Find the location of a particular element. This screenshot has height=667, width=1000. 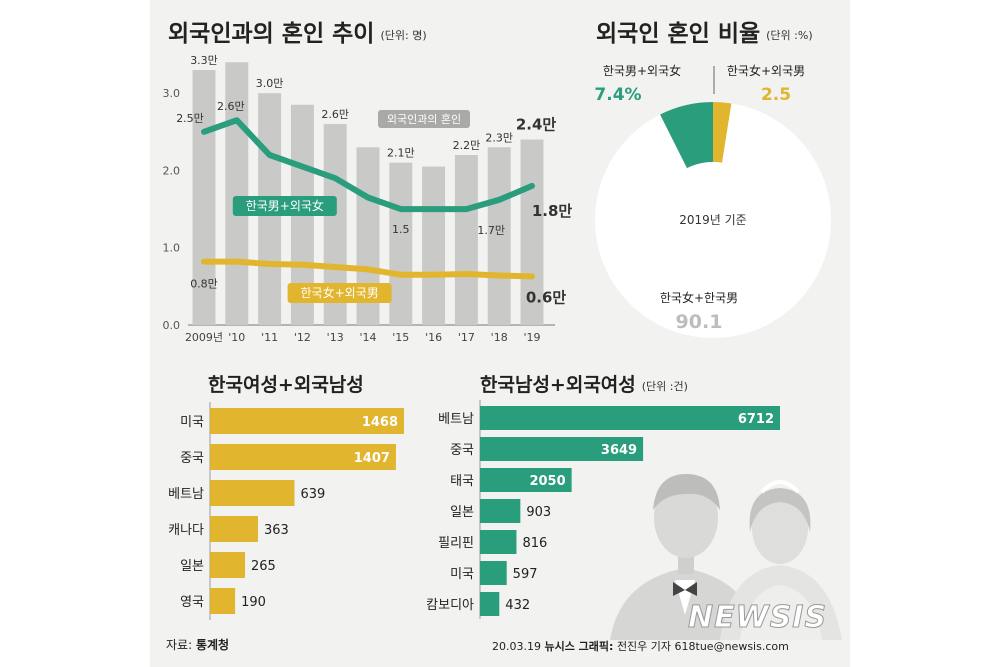

women-bar-title: 한국여성+외국남성 is located at coordinates (286, 383).